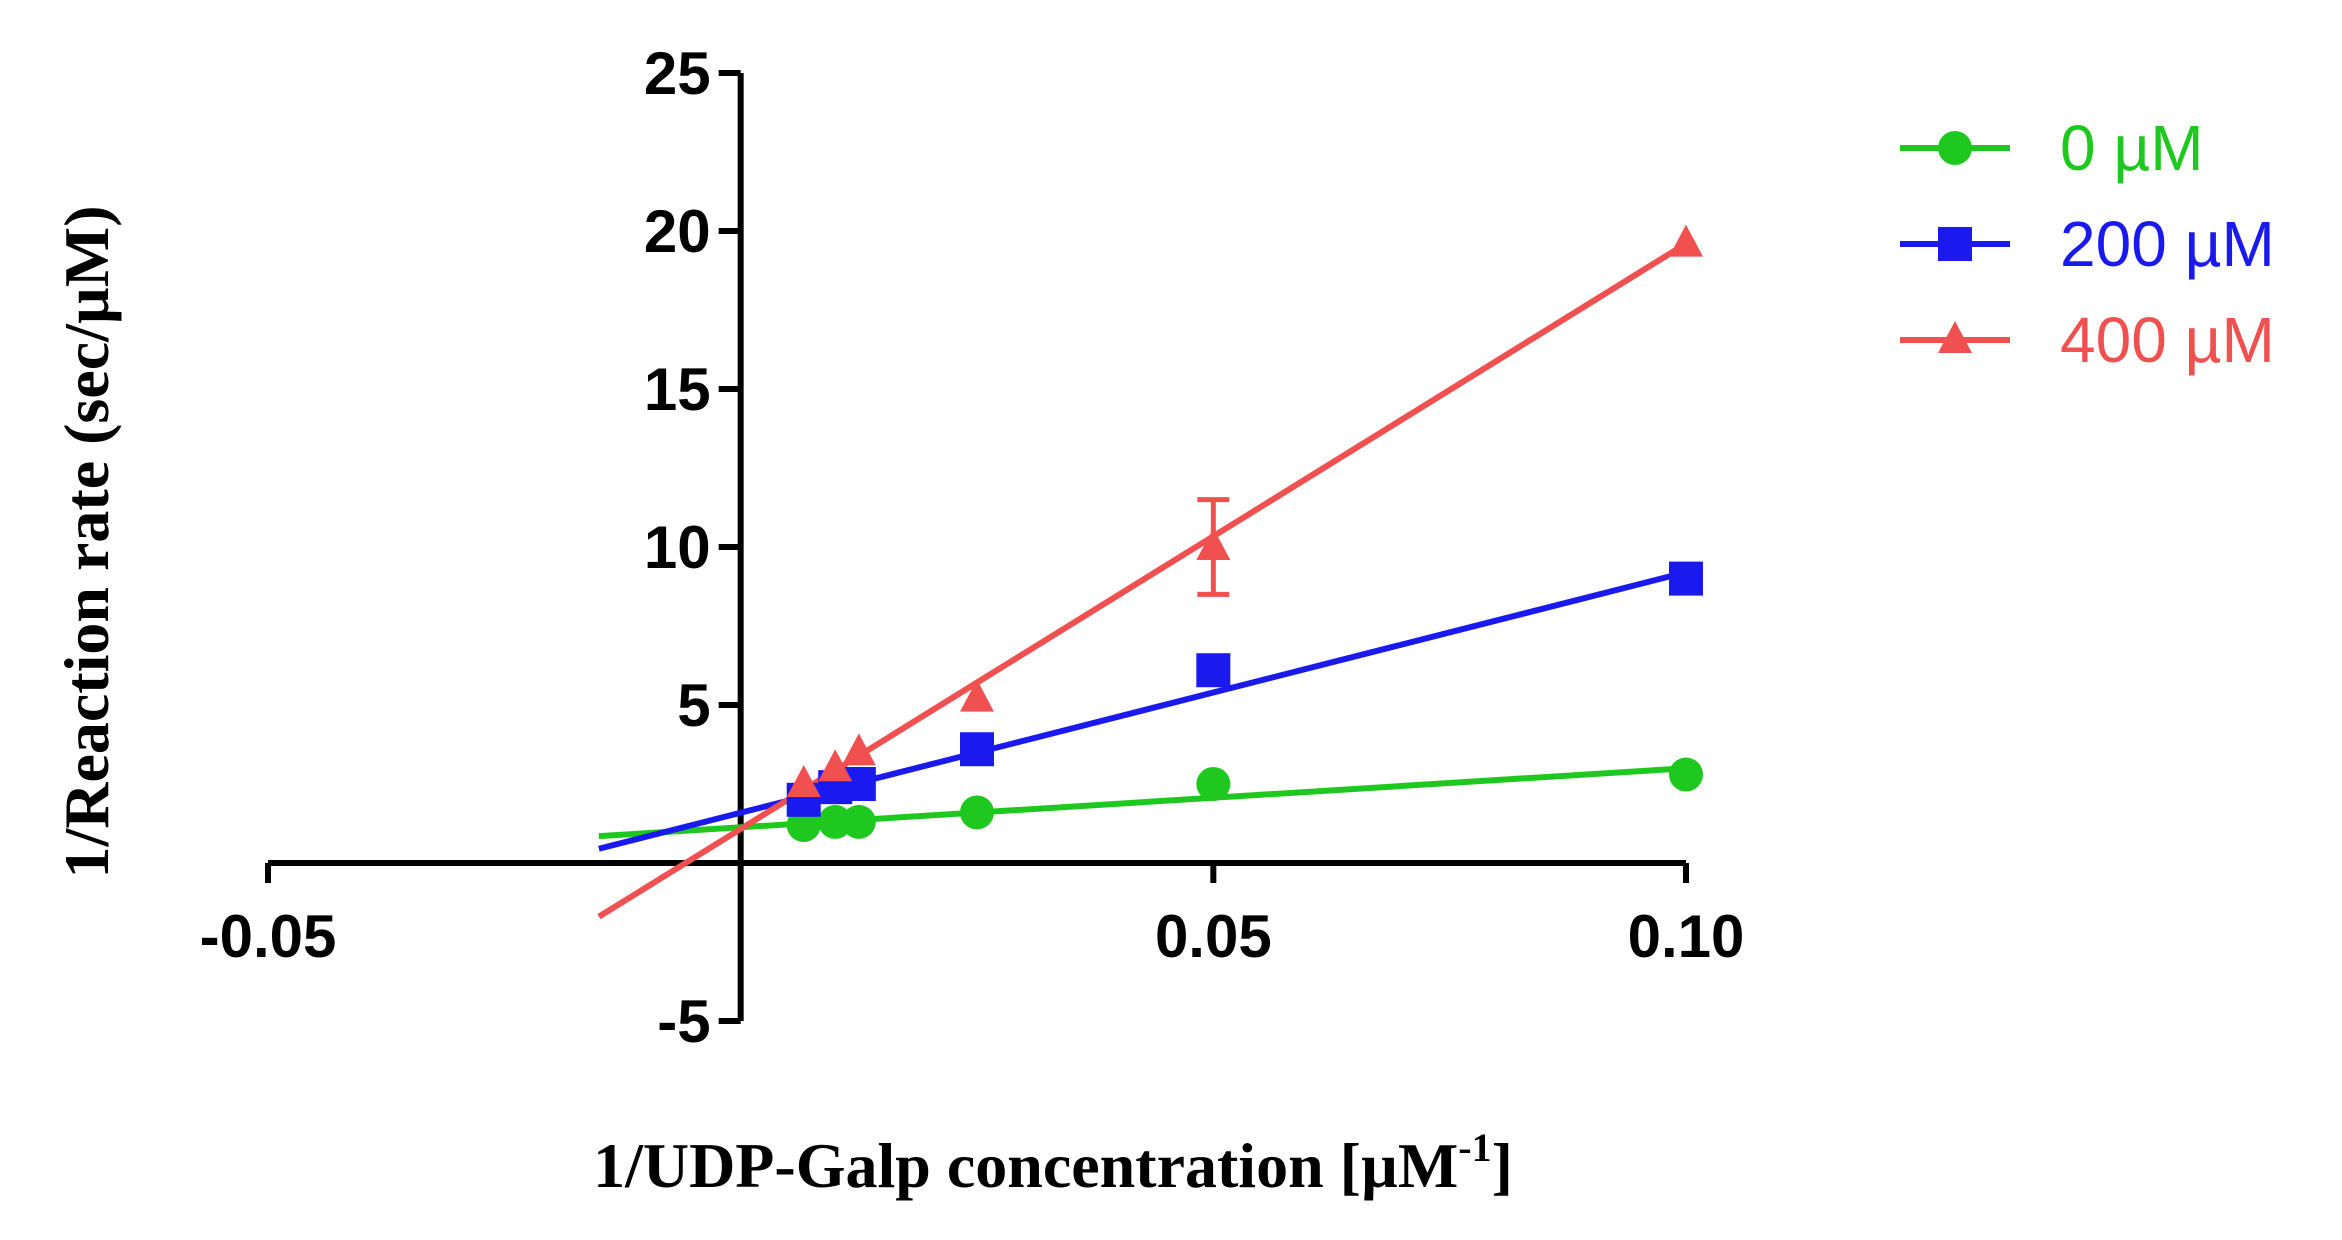 This screenshot has height=1240, width=2342. I want to click on y-tick-label: 5, so click(693, 705).